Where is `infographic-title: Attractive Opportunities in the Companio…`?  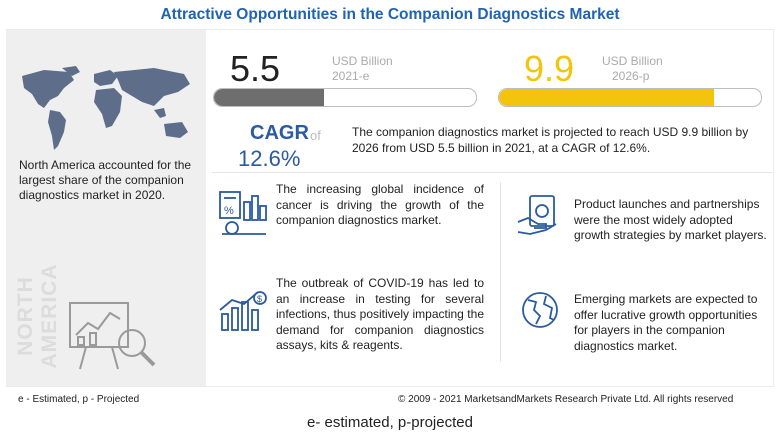 infographic-title: Attractive Opportunities in the Companio… is located at coordinates (390, 14).